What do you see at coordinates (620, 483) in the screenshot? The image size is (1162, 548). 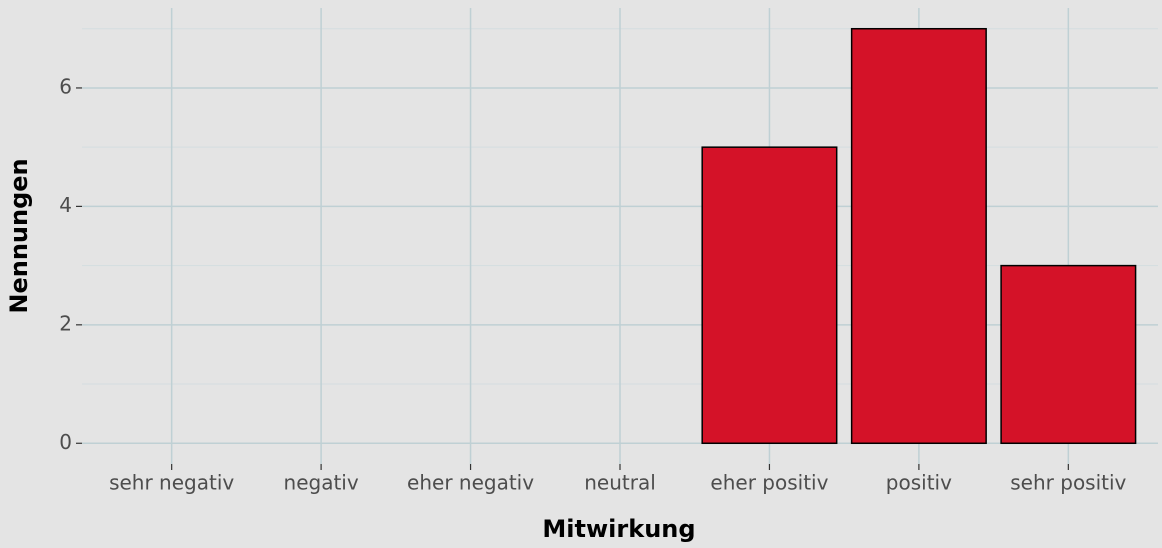 I see `x-tick-label: neutral` at bounding box center [620, 483].